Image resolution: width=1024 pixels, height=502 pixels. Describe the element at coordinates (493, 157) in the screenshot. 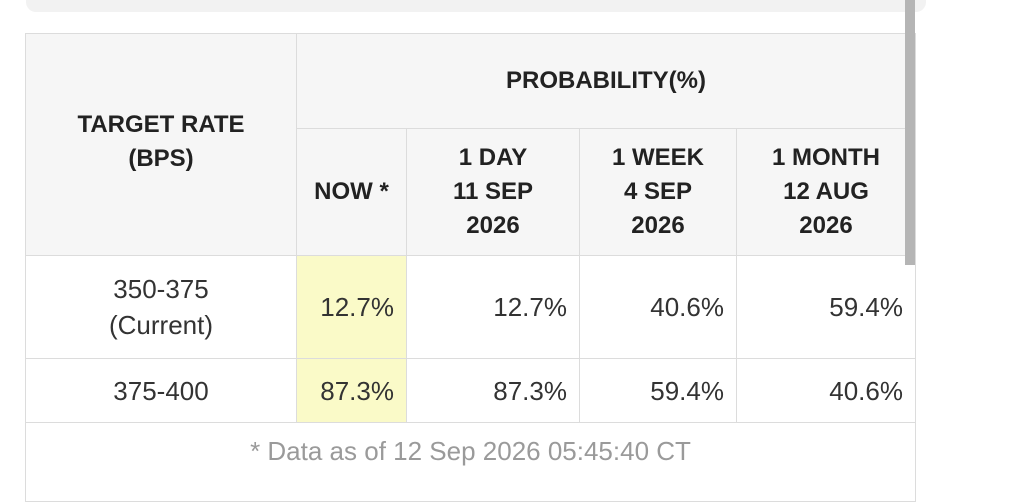

I see `header-text: 1 DAY` at that location.